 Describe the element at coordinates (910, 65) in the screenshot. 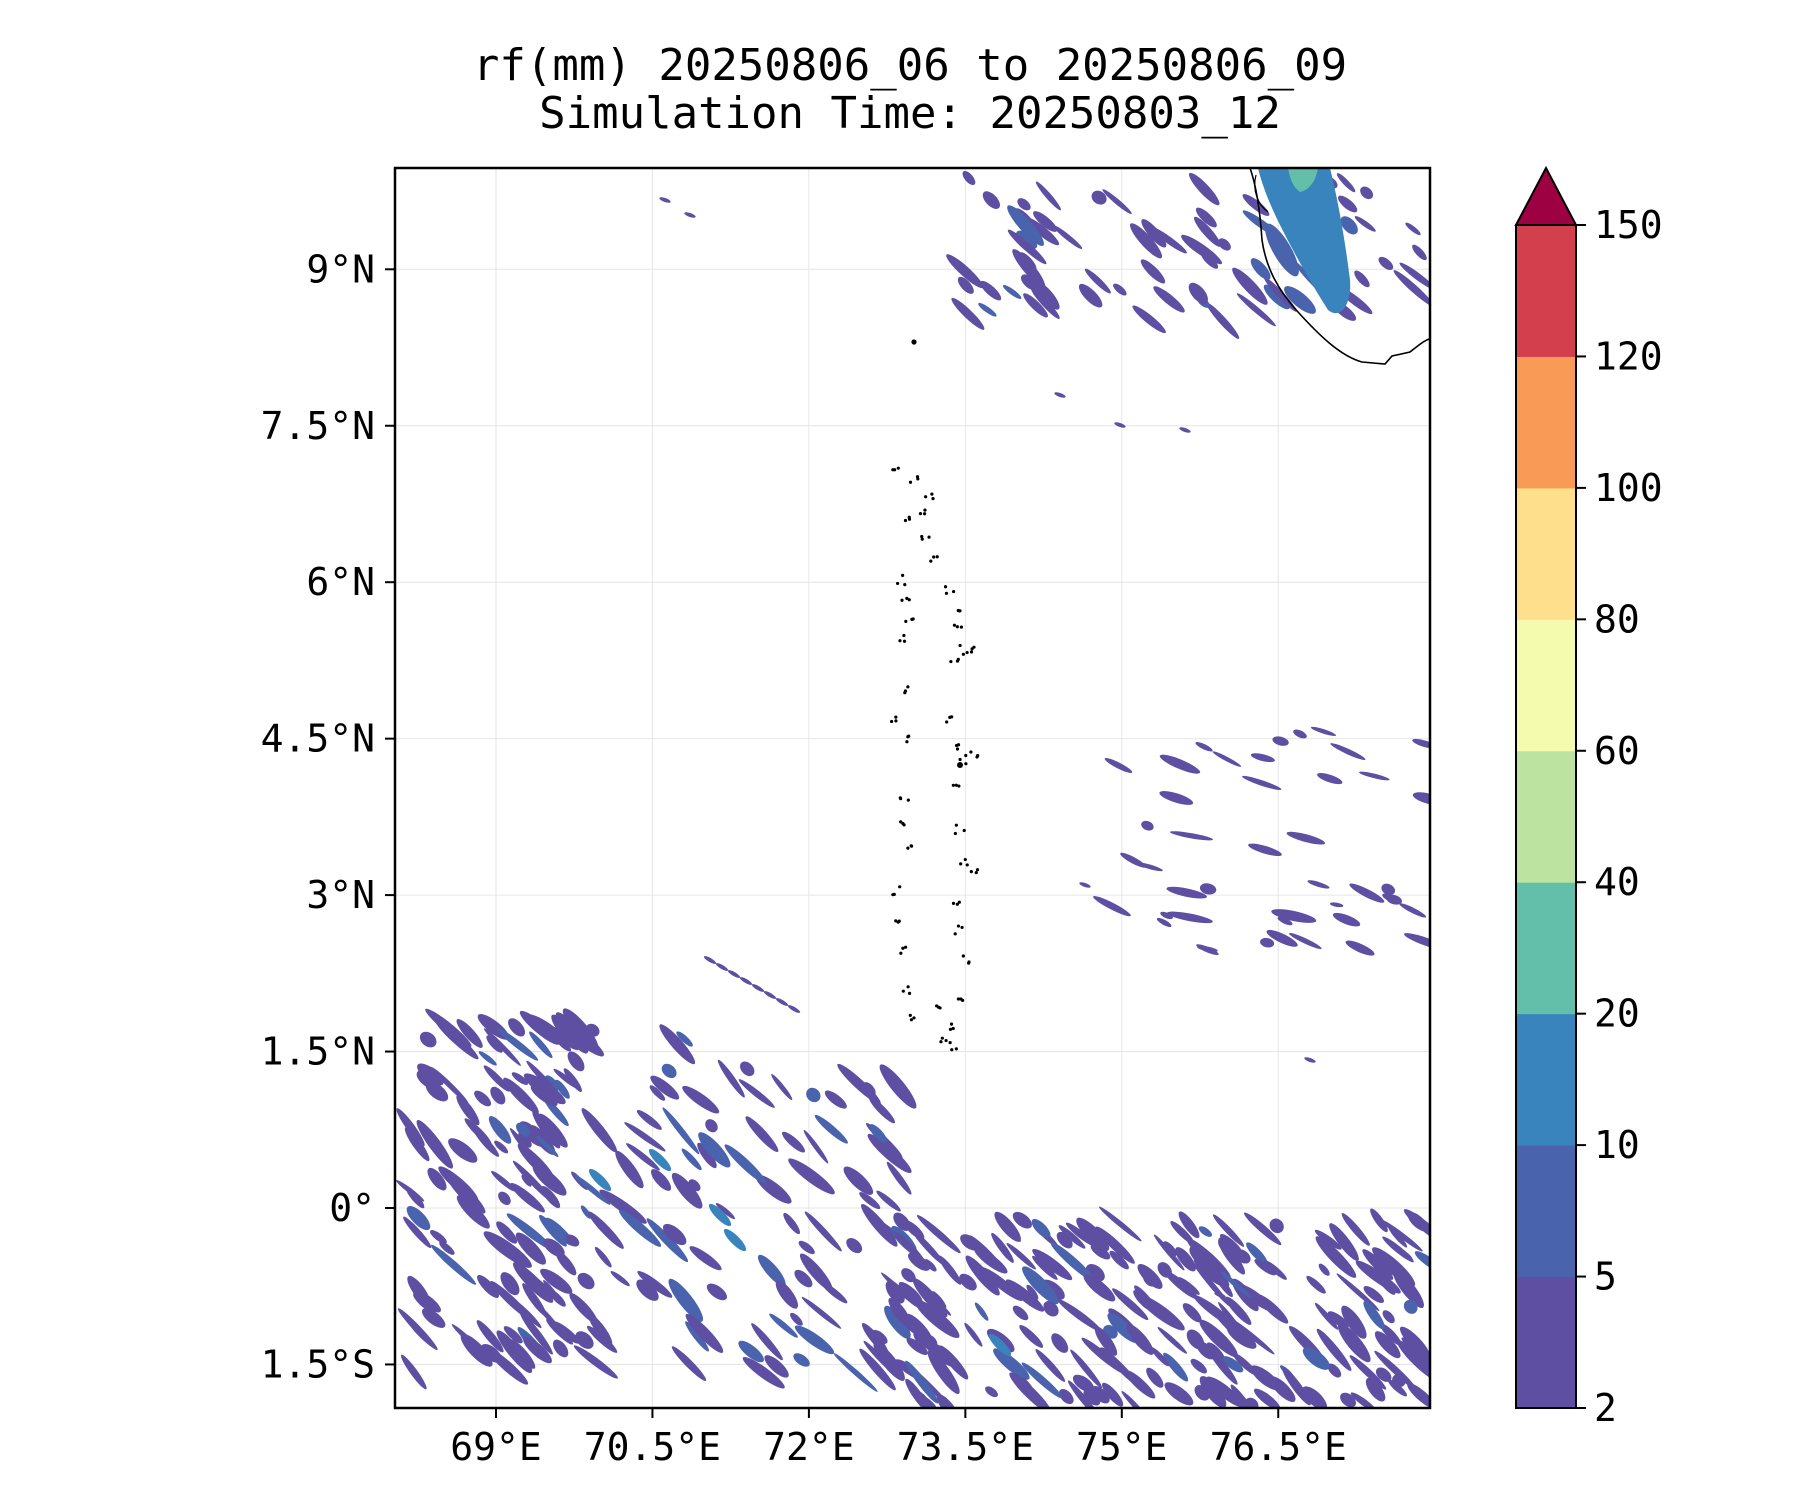

I see `map-title-line1: rf(mm) 20250806_06 to 20250806_09` at that location.